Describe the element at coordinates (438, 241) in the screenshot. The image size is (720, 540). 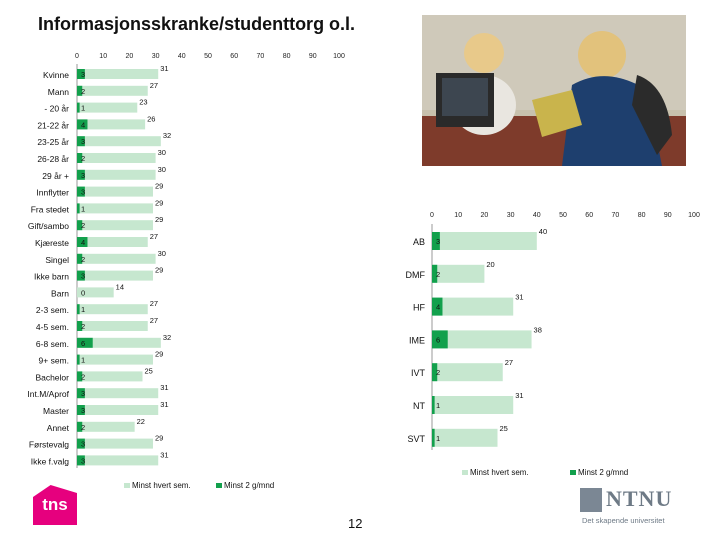
I see `right-data-label-minst-2-g-mnd: 3` at that location.